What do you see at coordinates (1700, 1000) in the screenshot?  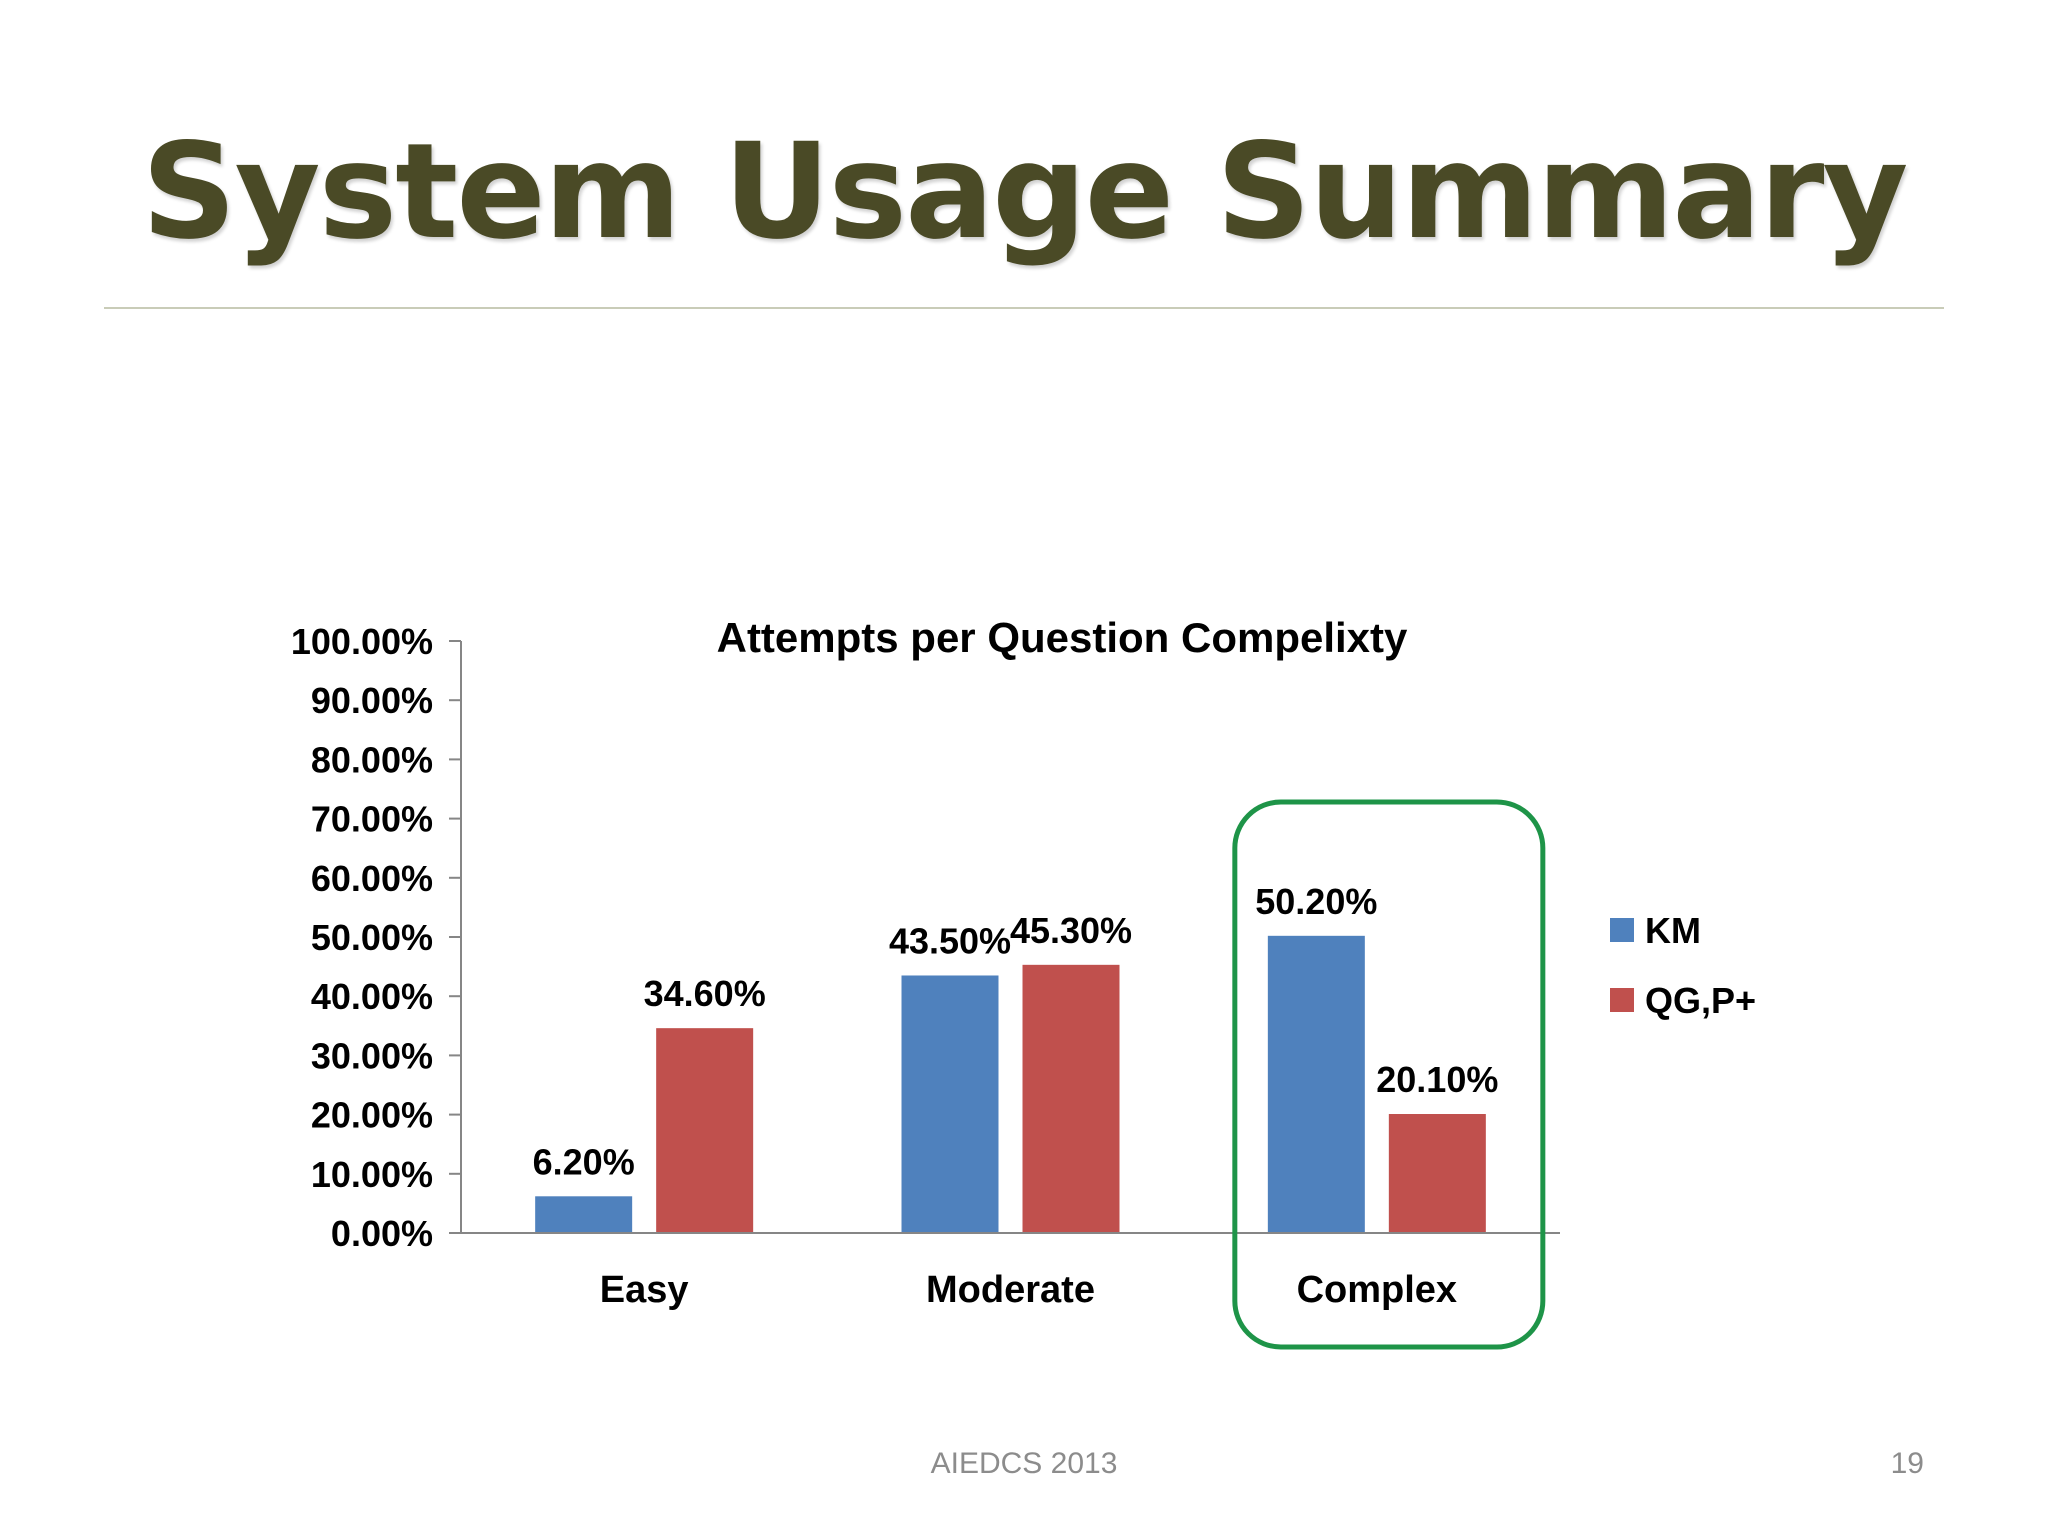 I see `legend-label: QG,P+` at bounding box center [1700, 1000].